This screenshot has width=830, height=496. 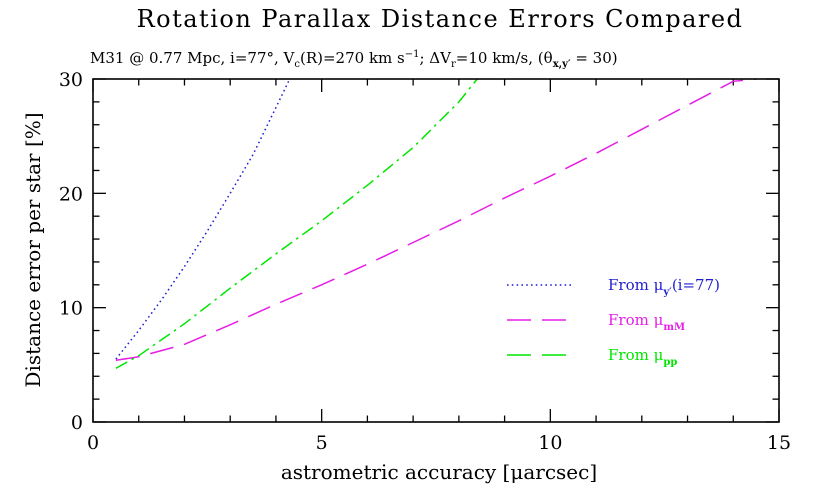 What do you see at coordinates (562, 64) in the screenshot?
I see `subtitle-sub-theta: x,y′` at bounding box center [562, 64].